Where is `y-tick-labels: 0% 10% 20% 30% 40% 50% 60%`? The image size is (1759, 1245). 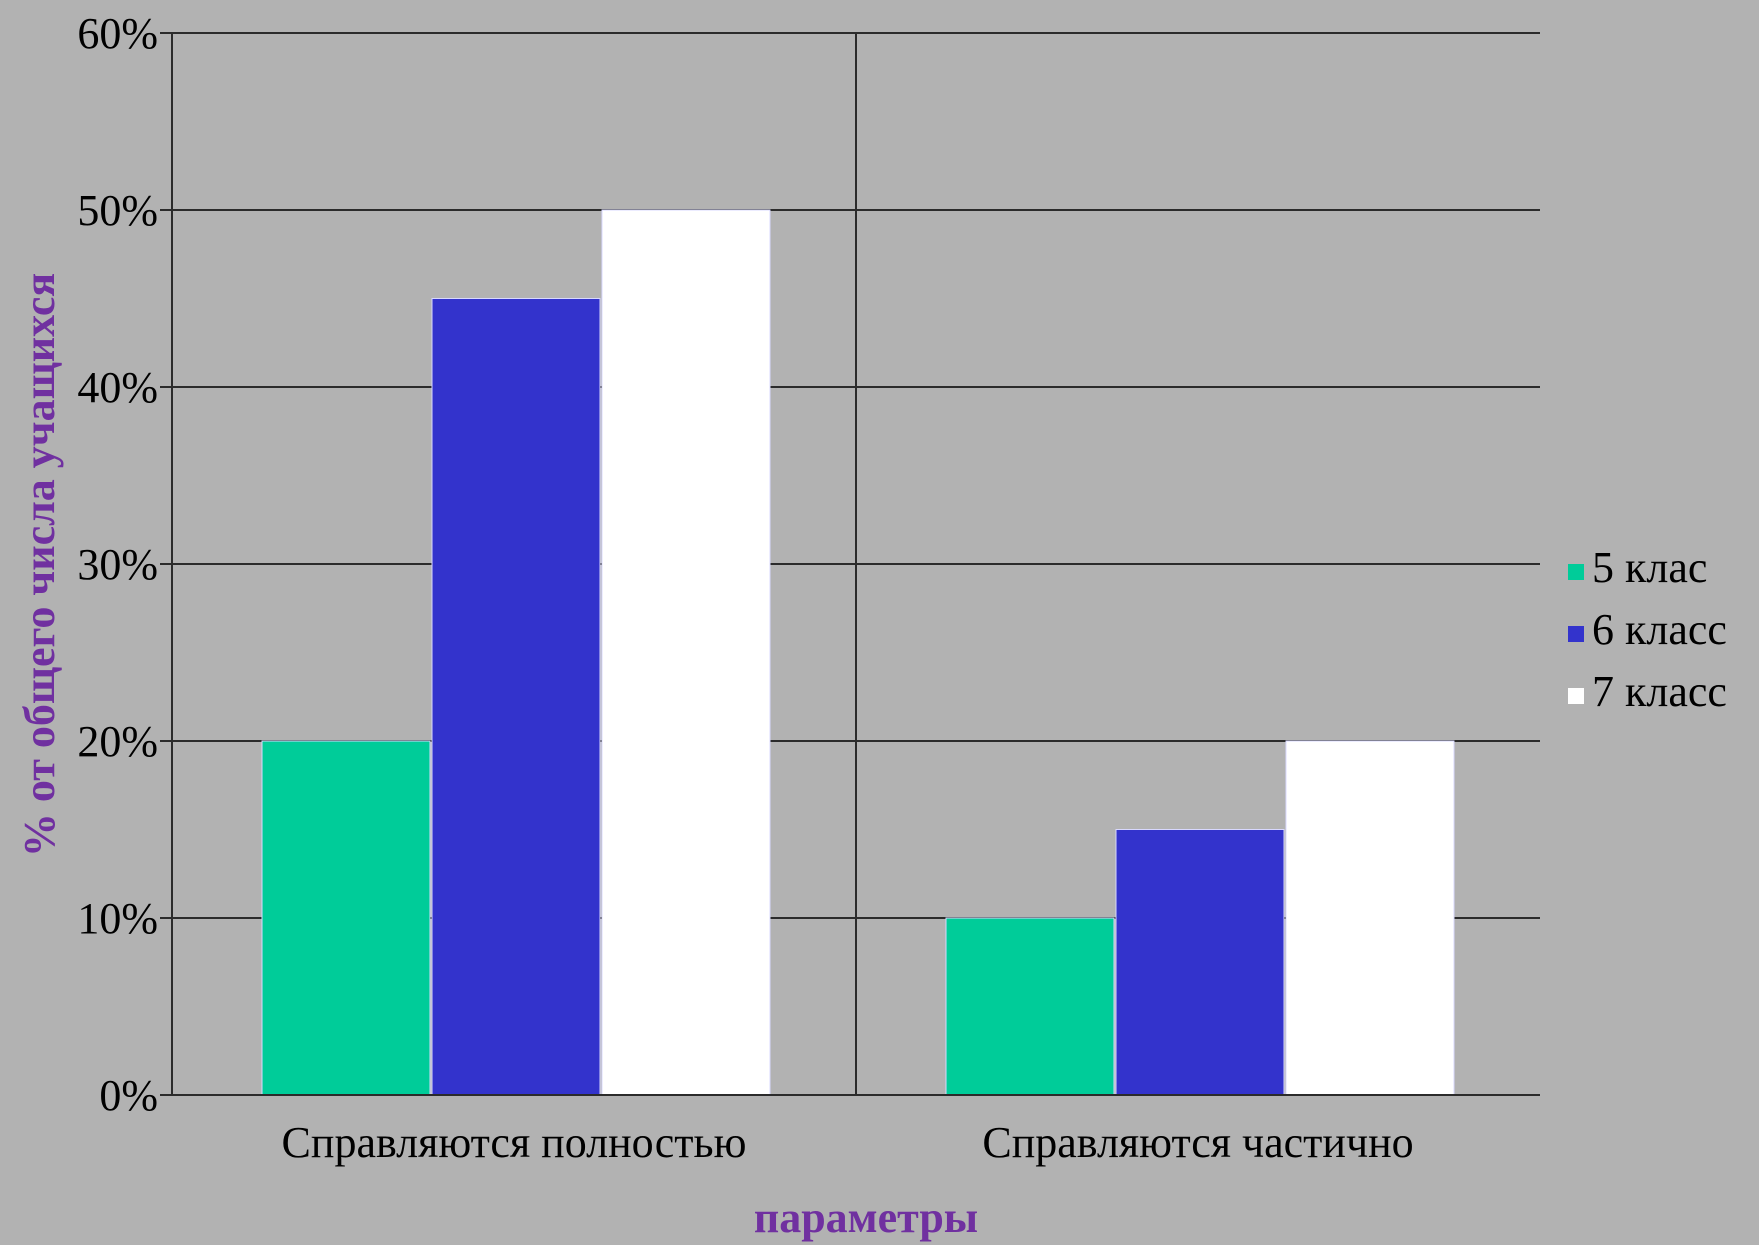 y-tick-labels: 0% 10% 20% 30% 40% 50% 60% is located at coordinates (117, 564).